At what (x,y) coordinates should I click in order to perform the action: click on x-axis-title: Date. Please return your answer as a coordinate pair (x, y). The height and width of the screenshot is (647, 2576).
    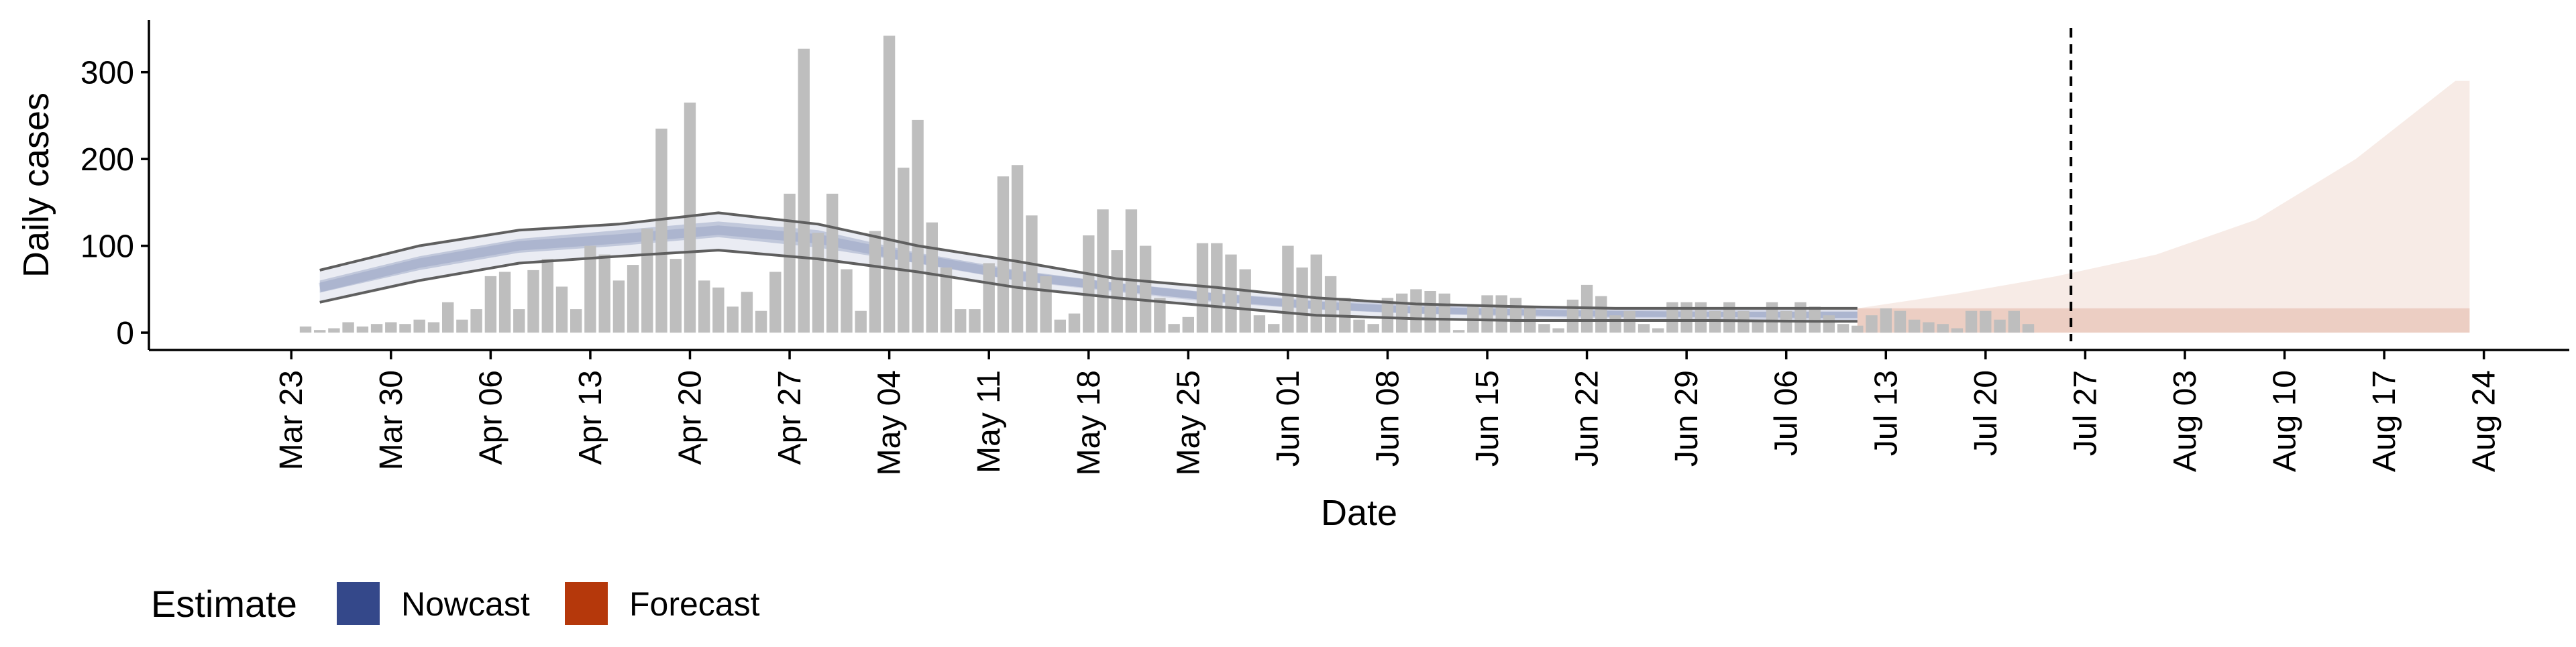
    Looking at the image, I should click on (1359, 513).